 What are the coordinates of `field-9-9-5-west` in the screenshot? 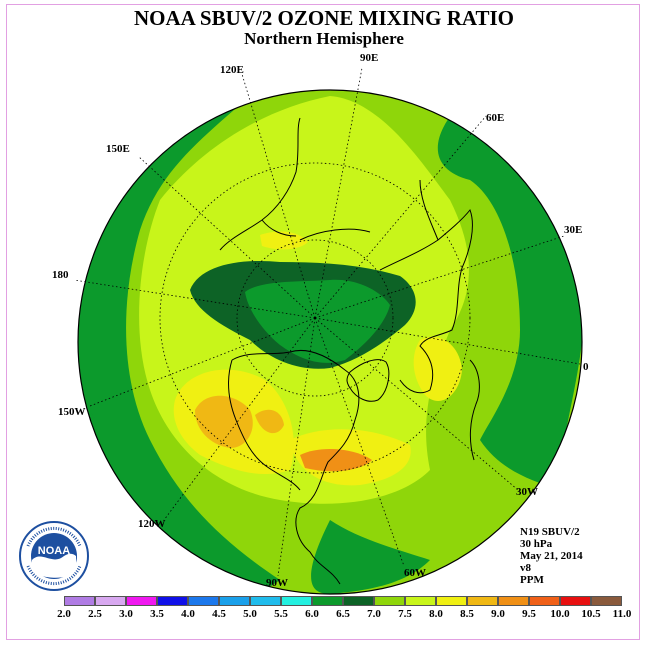 It's located at (224, 421).